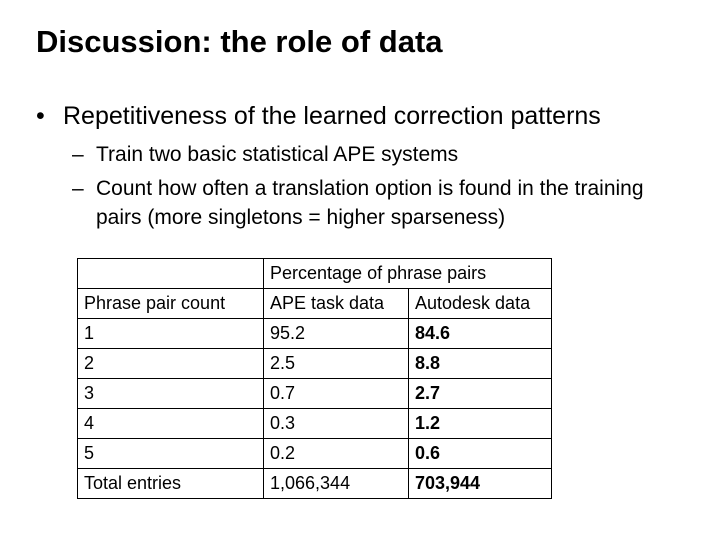  I want to click on table-cell: 95.2, so click(336, 333).